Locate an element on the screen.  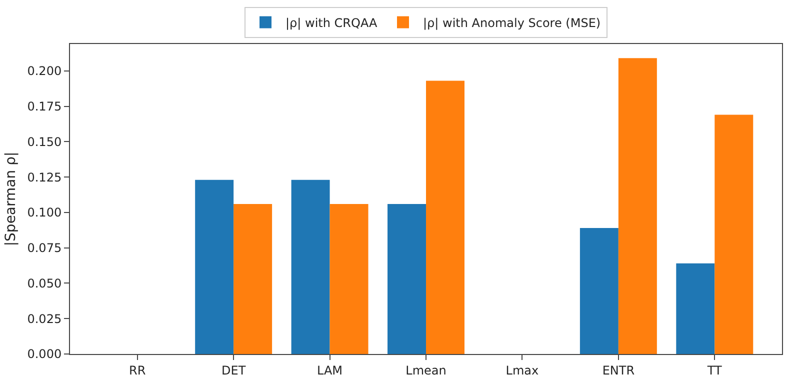
y-tick-label: 0.100 is located at coordinates (44, 213).